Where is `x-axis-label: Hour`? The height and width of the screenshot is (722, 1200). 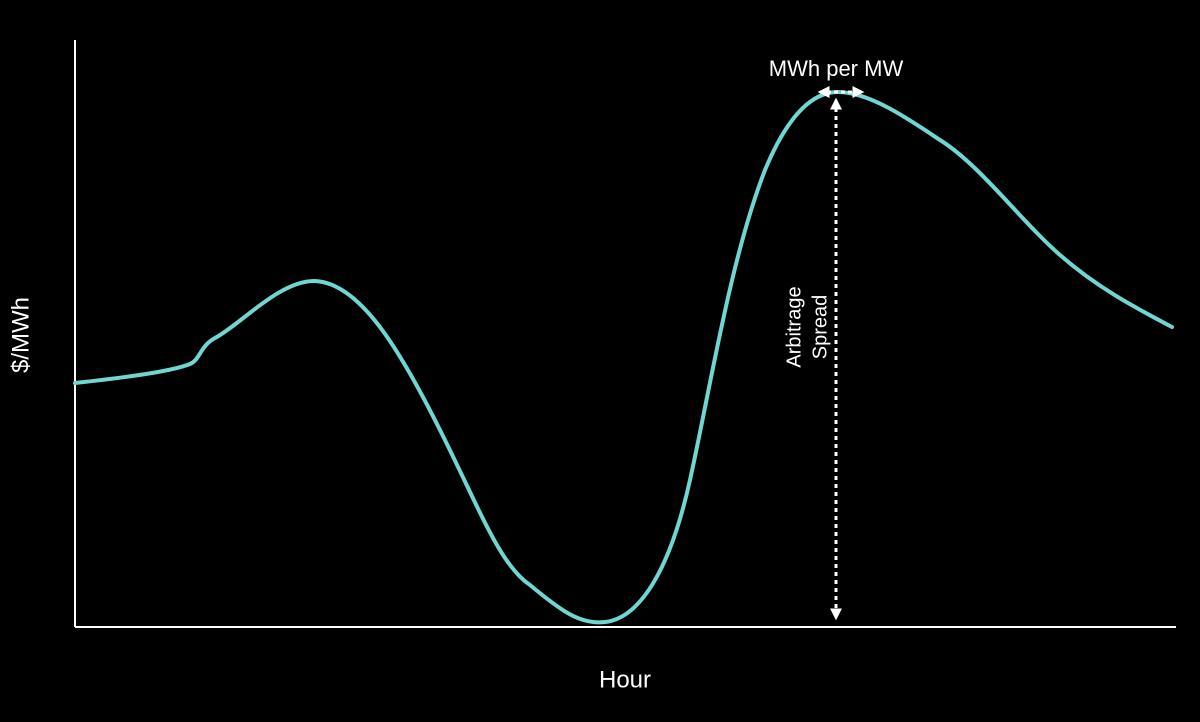
x-axis-label: Hour is located at coordinates (625, 679).